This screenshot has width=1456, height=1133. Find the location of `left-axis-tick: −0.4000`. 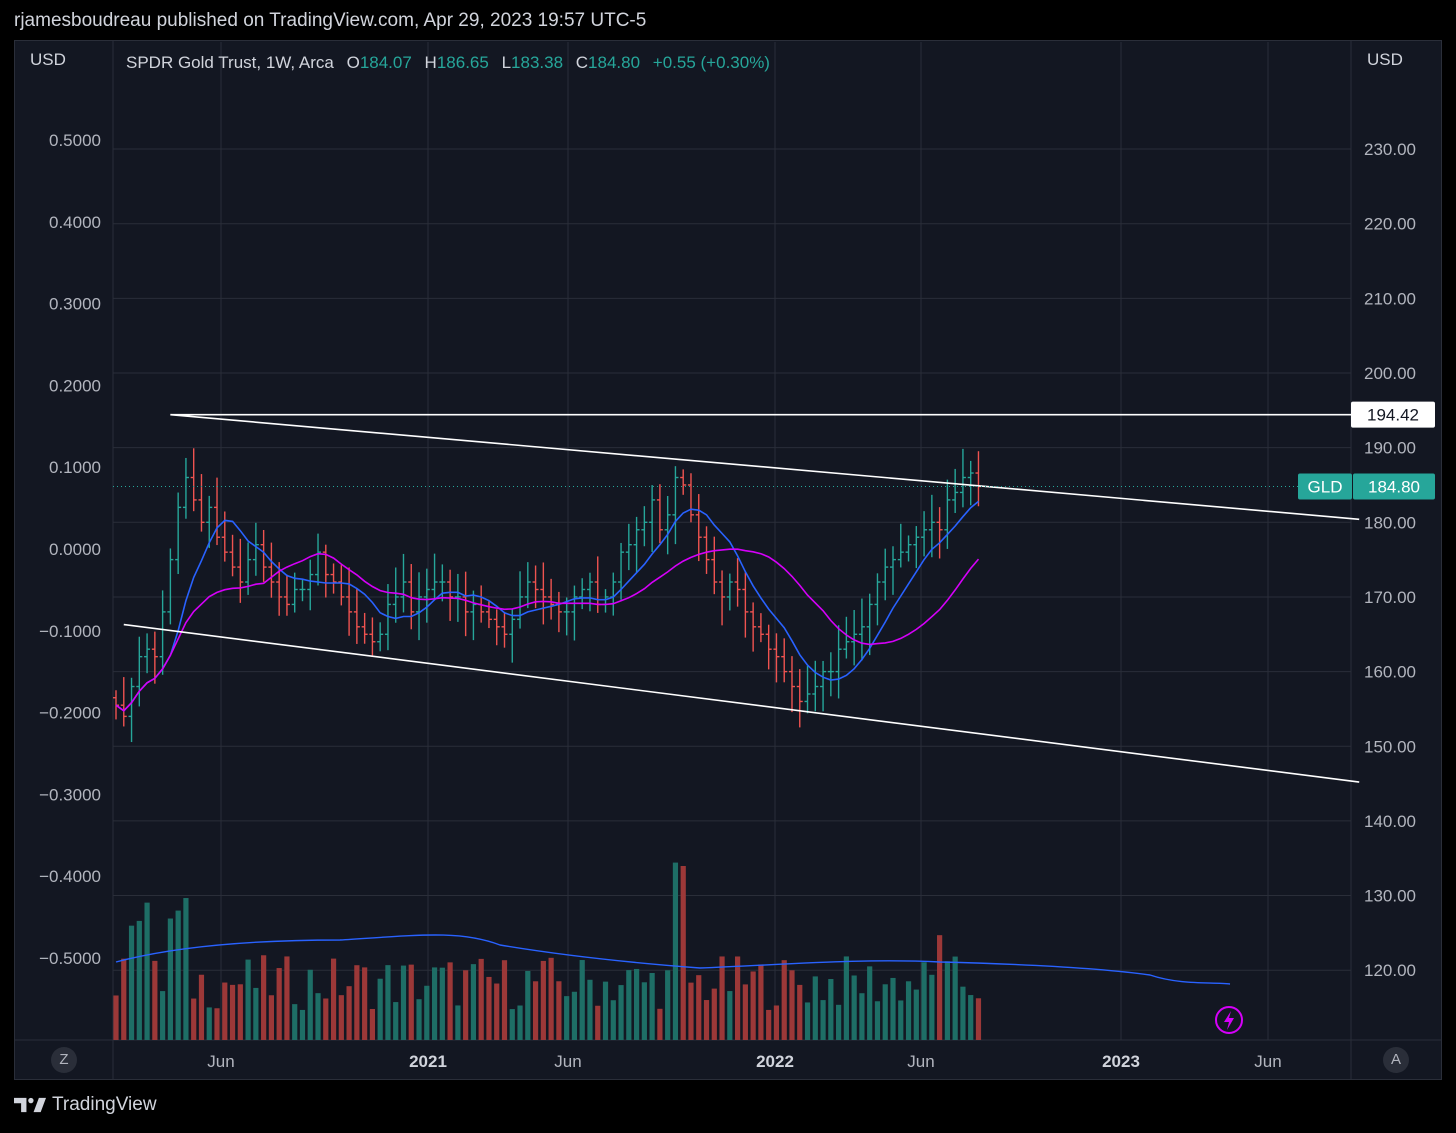

left-axis-tick: −0.4000 is located at coordinates (70, 876).